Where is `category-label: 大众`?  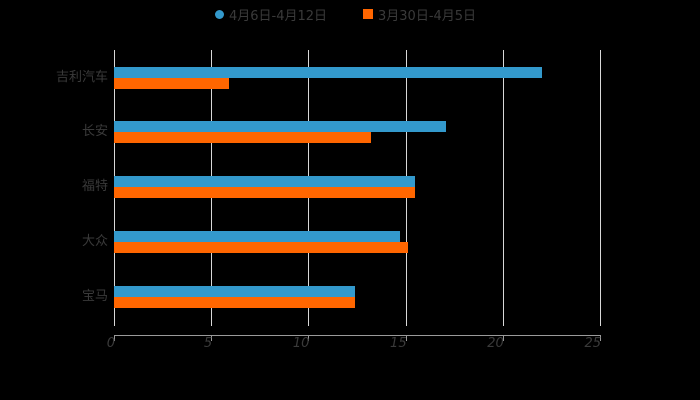
category-label: 大众 is located at coordinates (94, 241).